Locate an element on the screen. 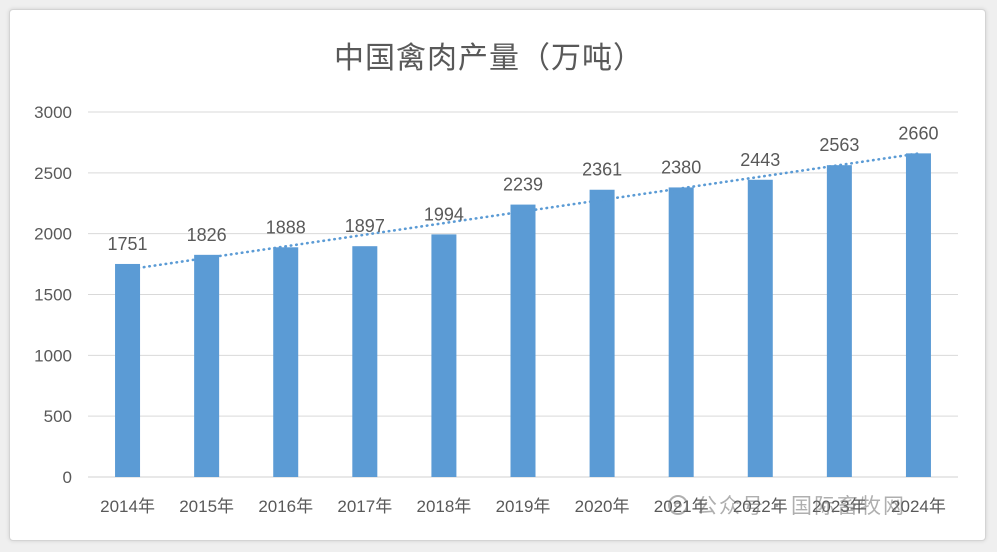  x-tick-label: 2019年 is located at coordinates (523, 506).